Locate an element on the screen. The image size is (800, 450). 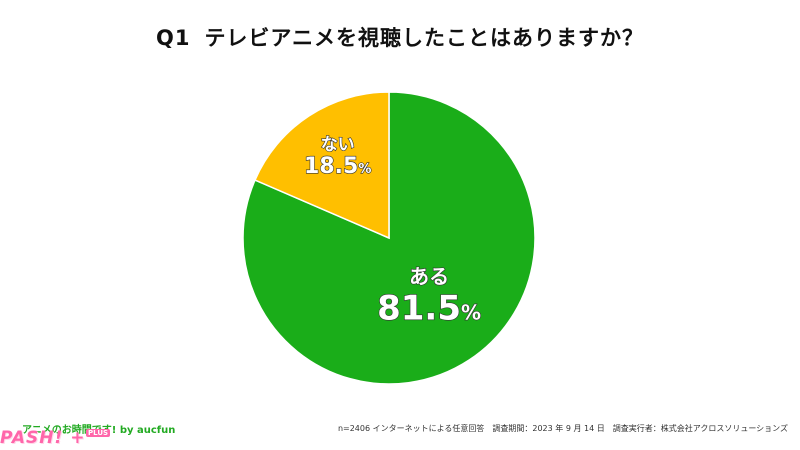
pie-slice-nai is located at coordinates (322, 165).